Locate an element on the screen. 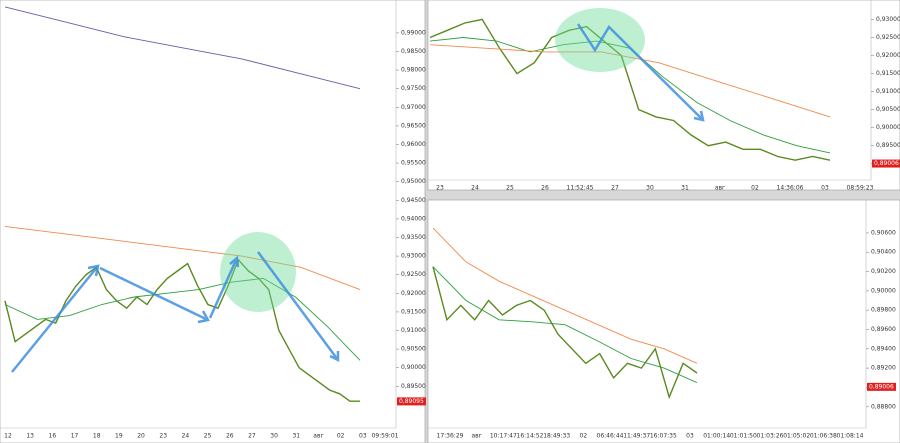 The image size is (900, 443). x-tick-label: 11:49:37 is located at coordinates (636, 436).